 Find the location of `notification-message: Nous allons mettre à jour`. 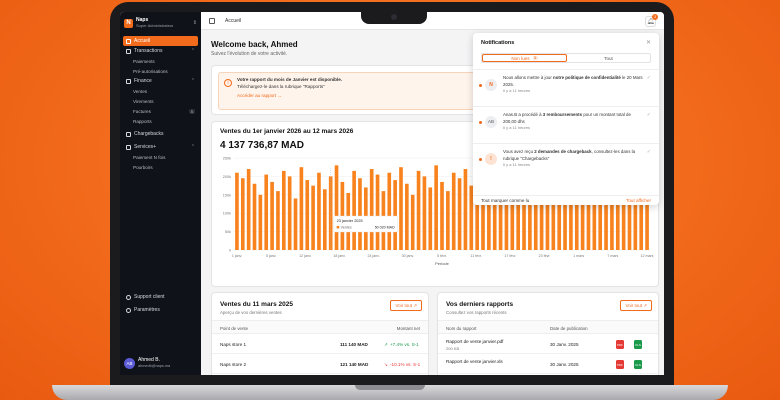

notification-message: Nous allons mettre à jour is located at coordinates (528, 77).